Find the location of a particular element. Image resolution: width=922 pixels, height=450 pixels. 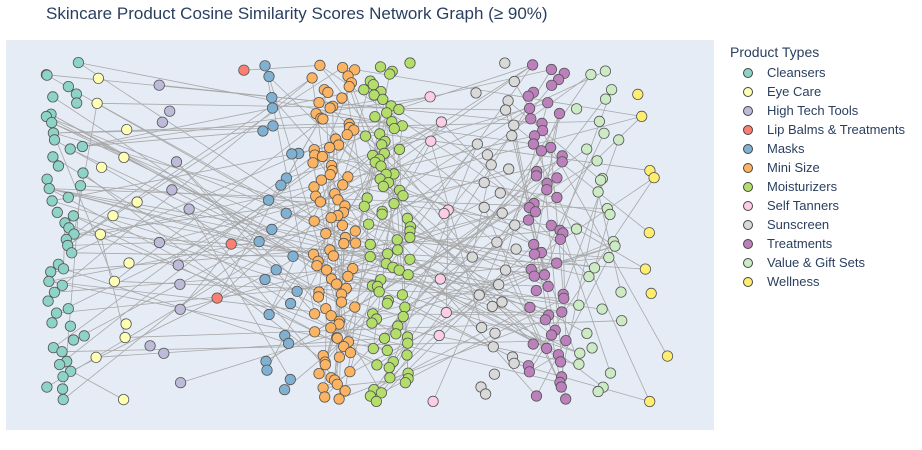

legend-item: Wellness is located at coordinates (817, 281).